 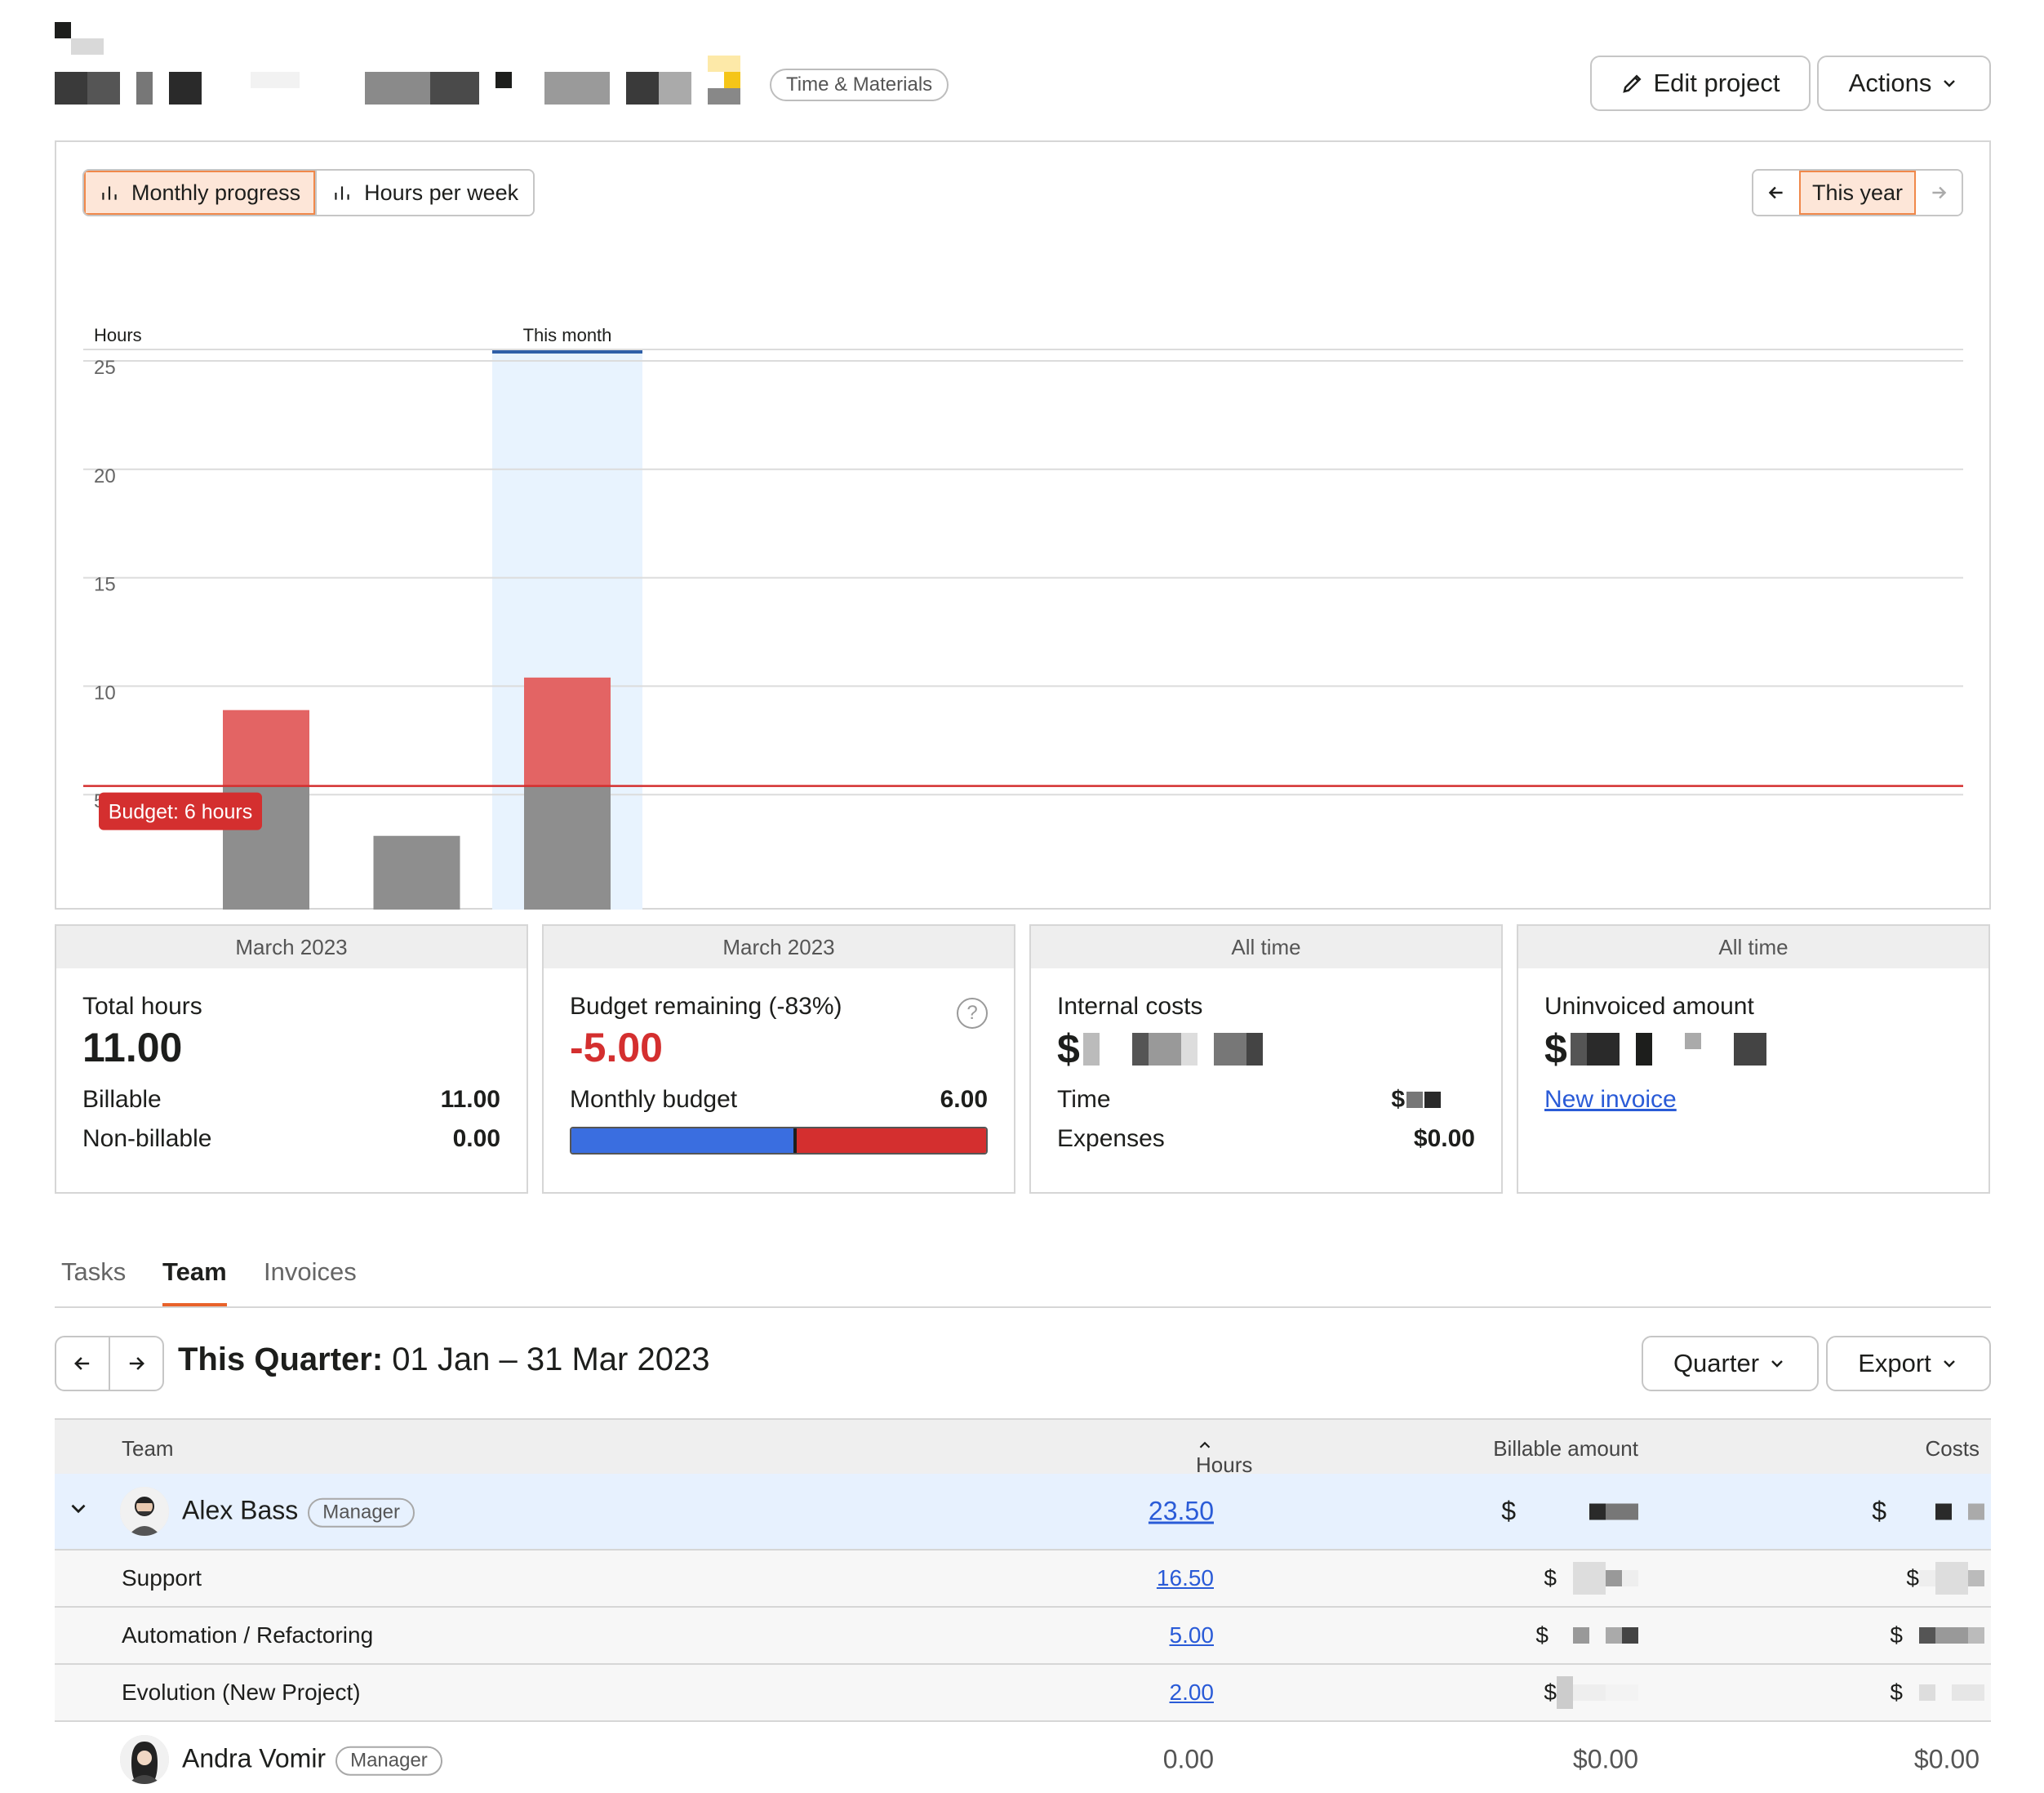 I want to click on monthly-progress-label: Monthly progress, so click(x=216, y=192).